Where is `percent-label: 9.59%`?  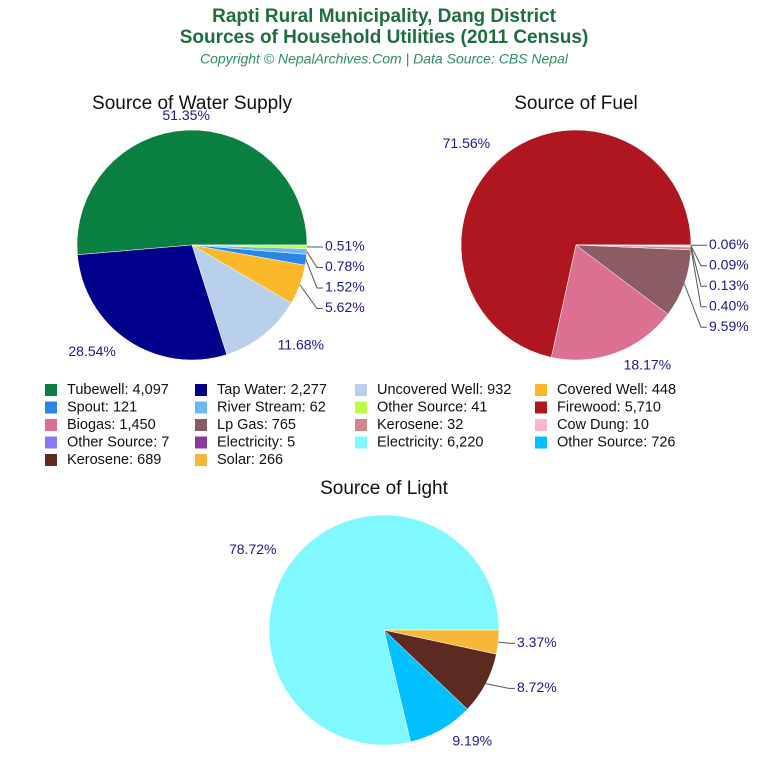
percent-label: 9.59% is located at coordinates (729, 326).